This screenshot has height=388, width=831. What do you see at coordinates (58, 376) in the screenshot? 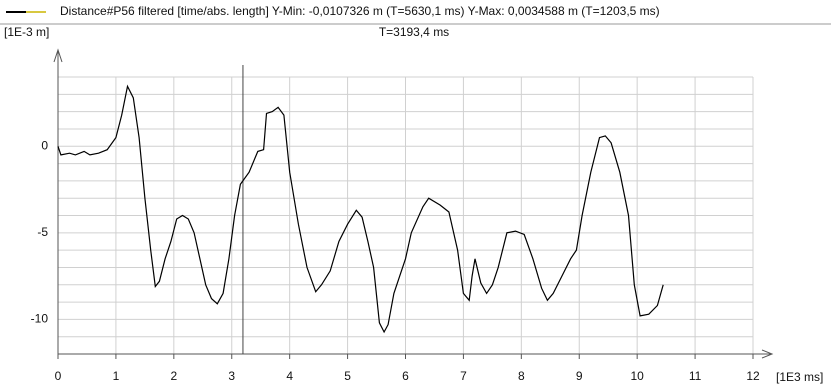
I see `x-tick-label: 0` at bounding box center [58, 376].